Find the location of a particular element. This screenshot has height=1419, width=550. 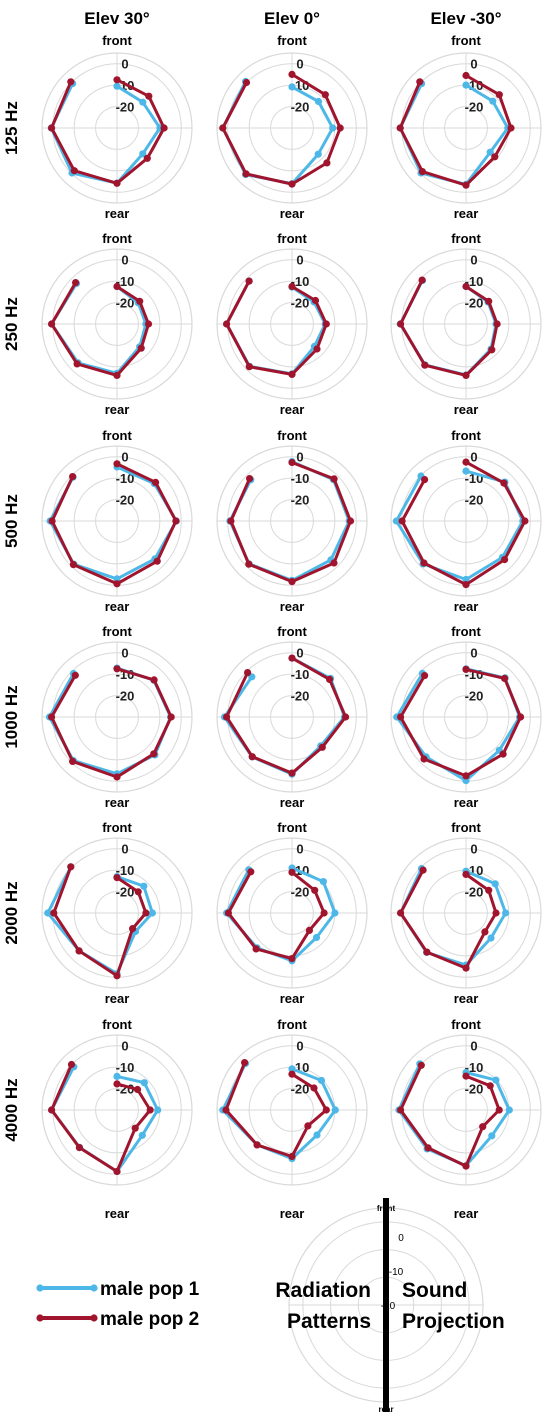

legend-marker-male-pop-1-end is located at coordinates (94, 1288).